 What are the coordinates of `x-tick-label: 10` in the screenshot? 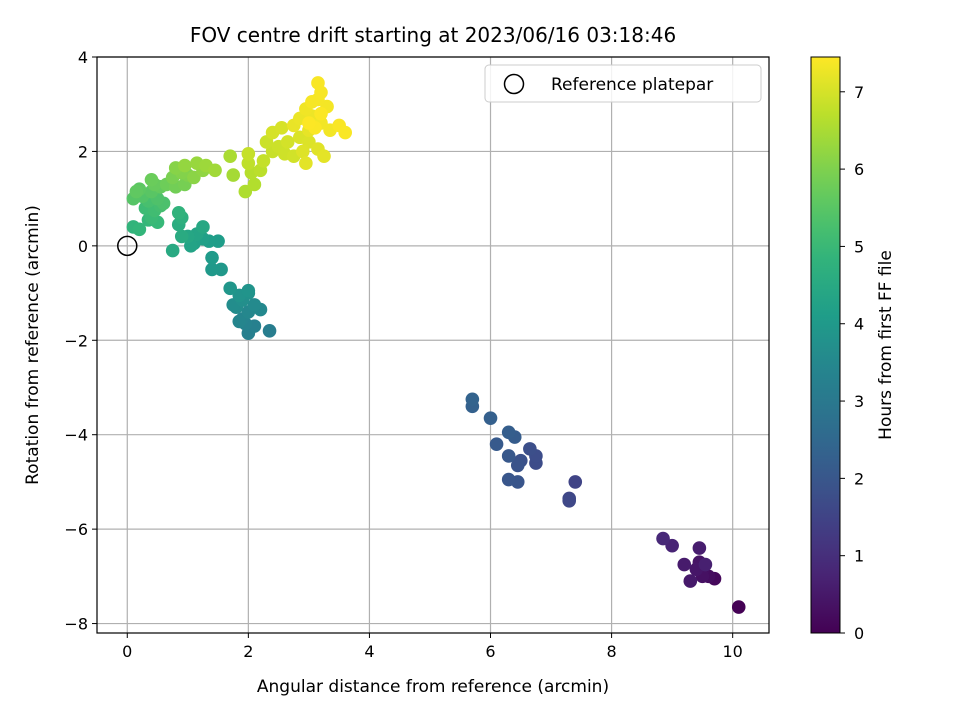 It's located at (732, 651).